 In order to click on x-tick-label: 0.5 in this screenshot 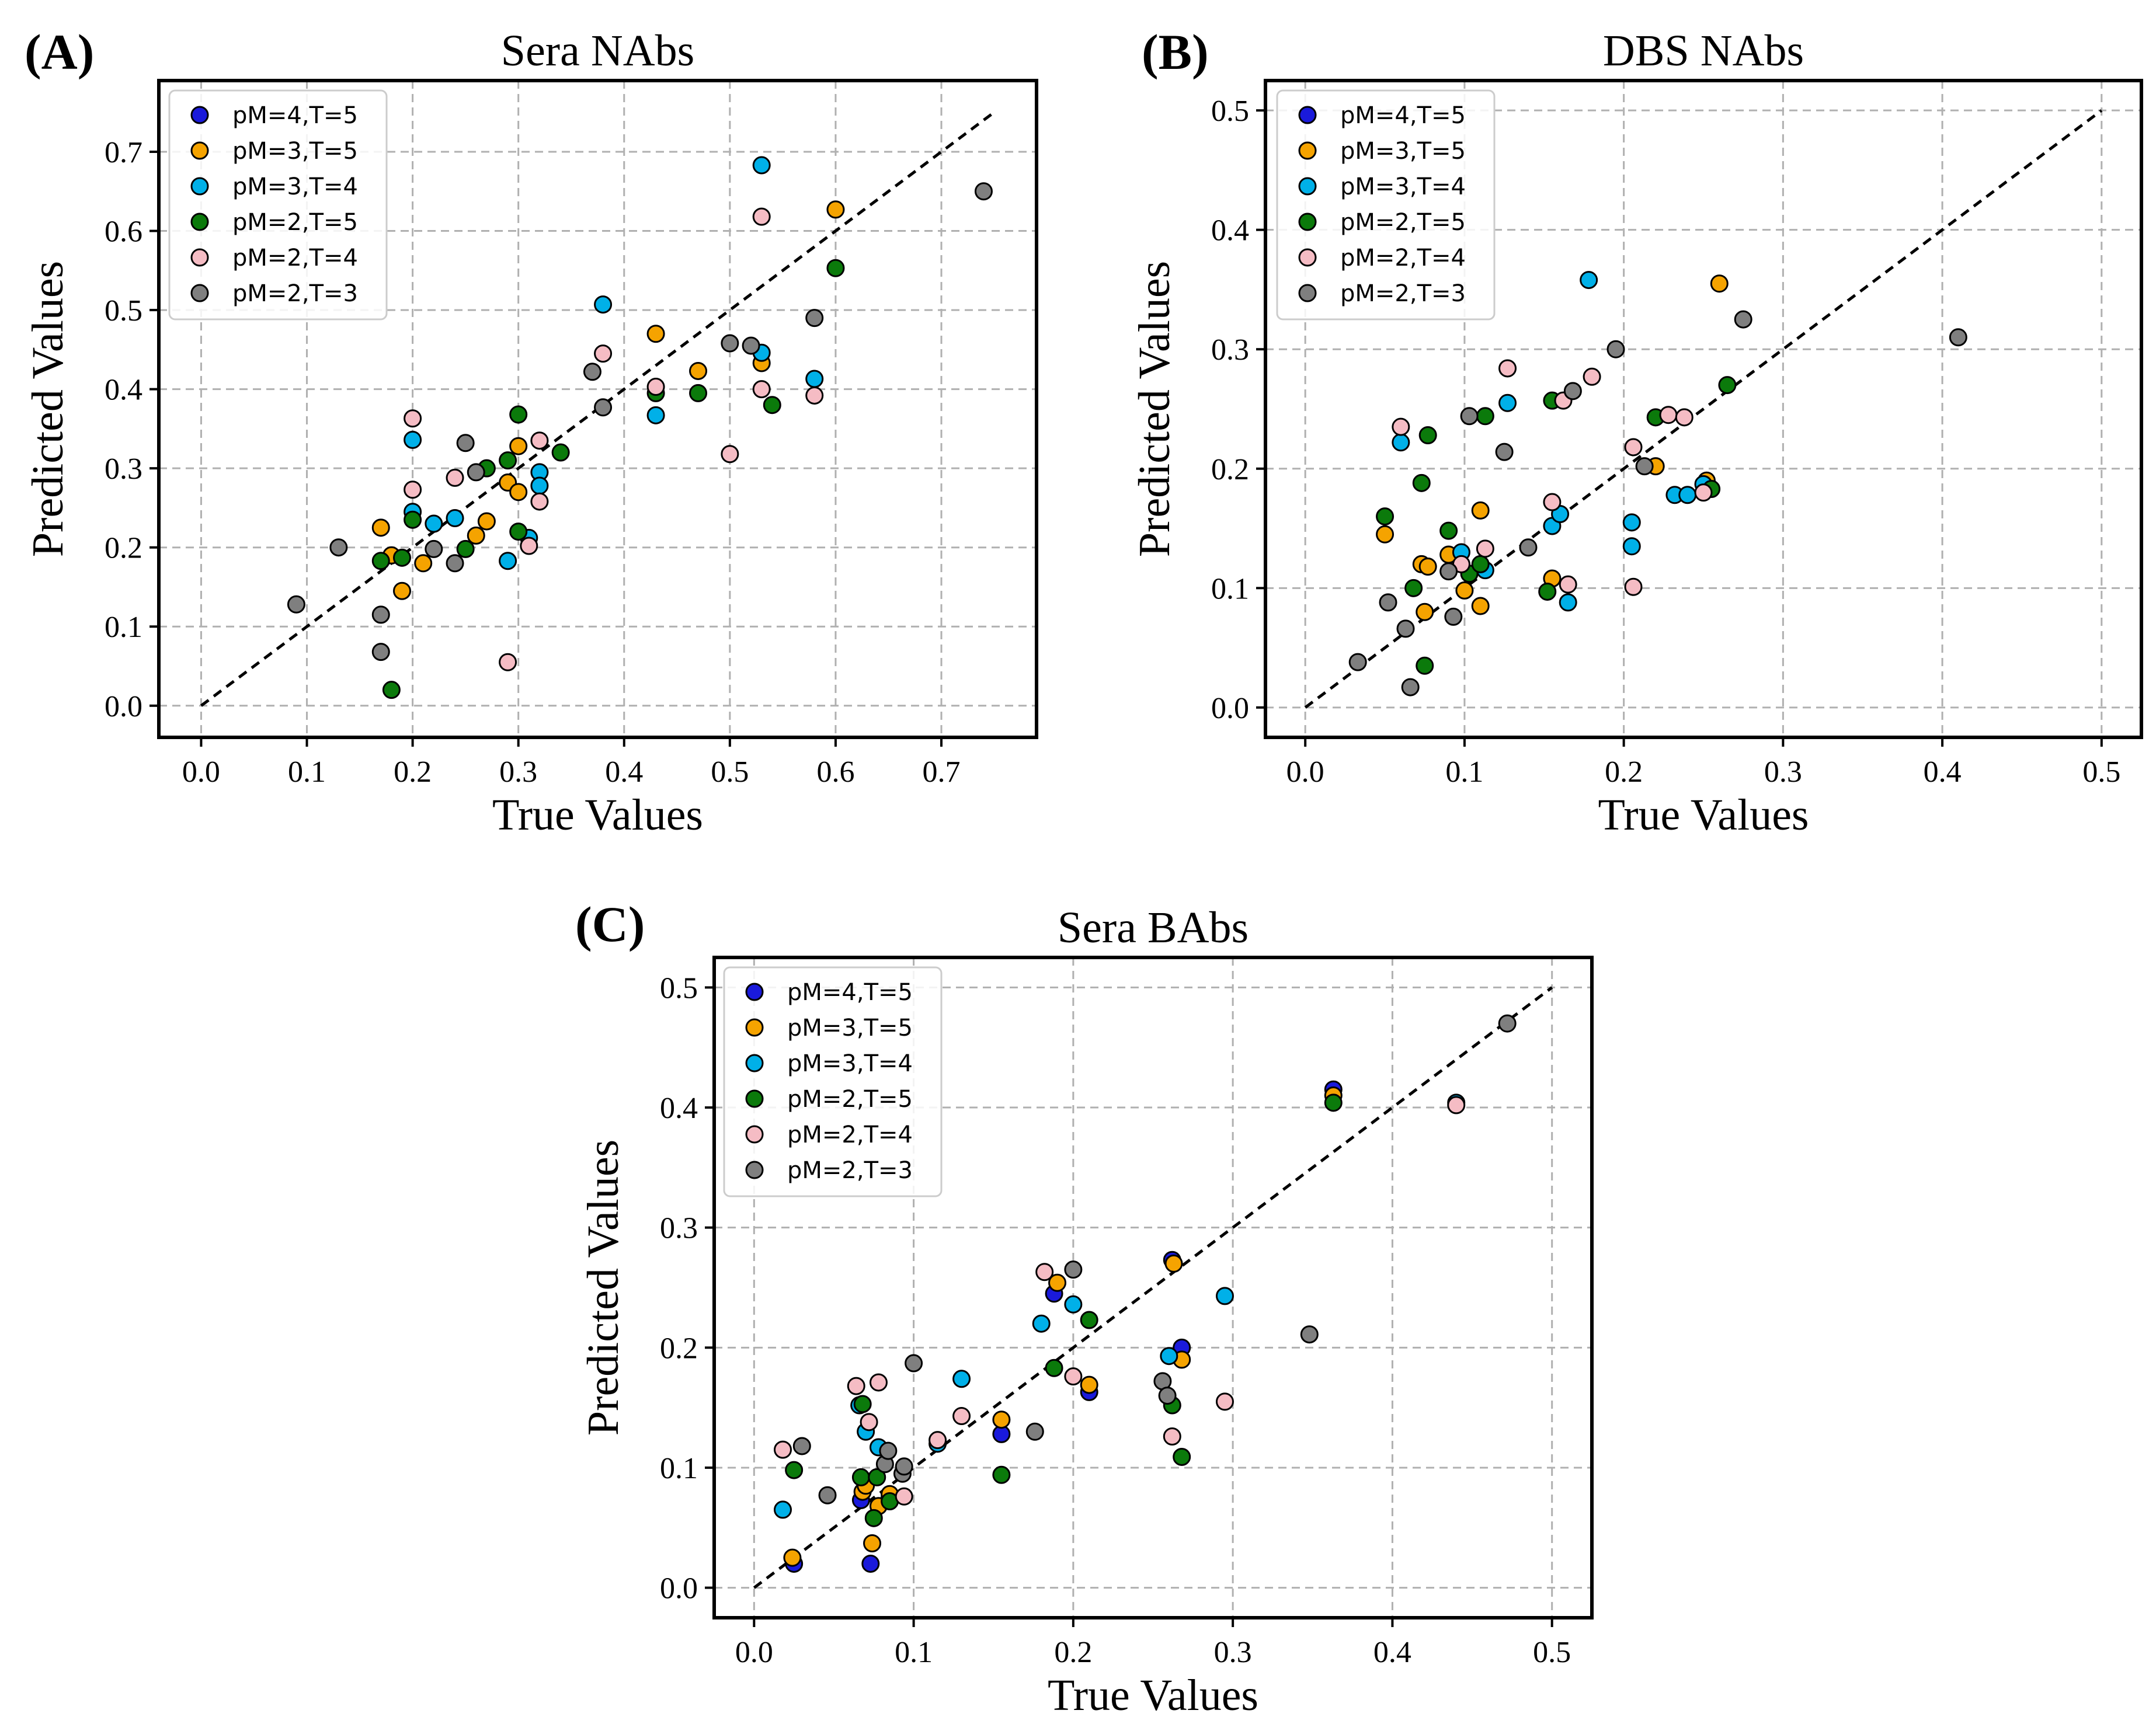, I will do `click(2101, 772)`.